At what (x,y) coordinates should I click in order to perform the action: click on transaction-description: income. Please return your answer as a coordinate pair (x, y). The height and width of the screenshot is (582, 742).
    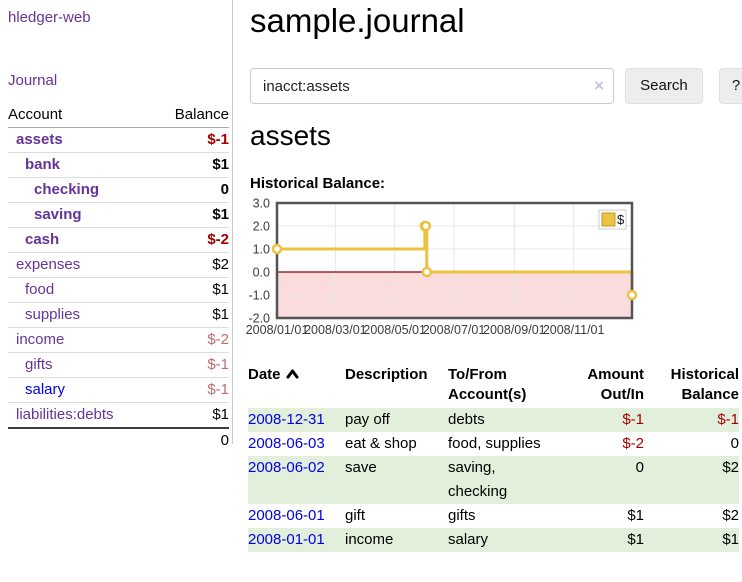
    Looking at the image, I should click on (369, 539).